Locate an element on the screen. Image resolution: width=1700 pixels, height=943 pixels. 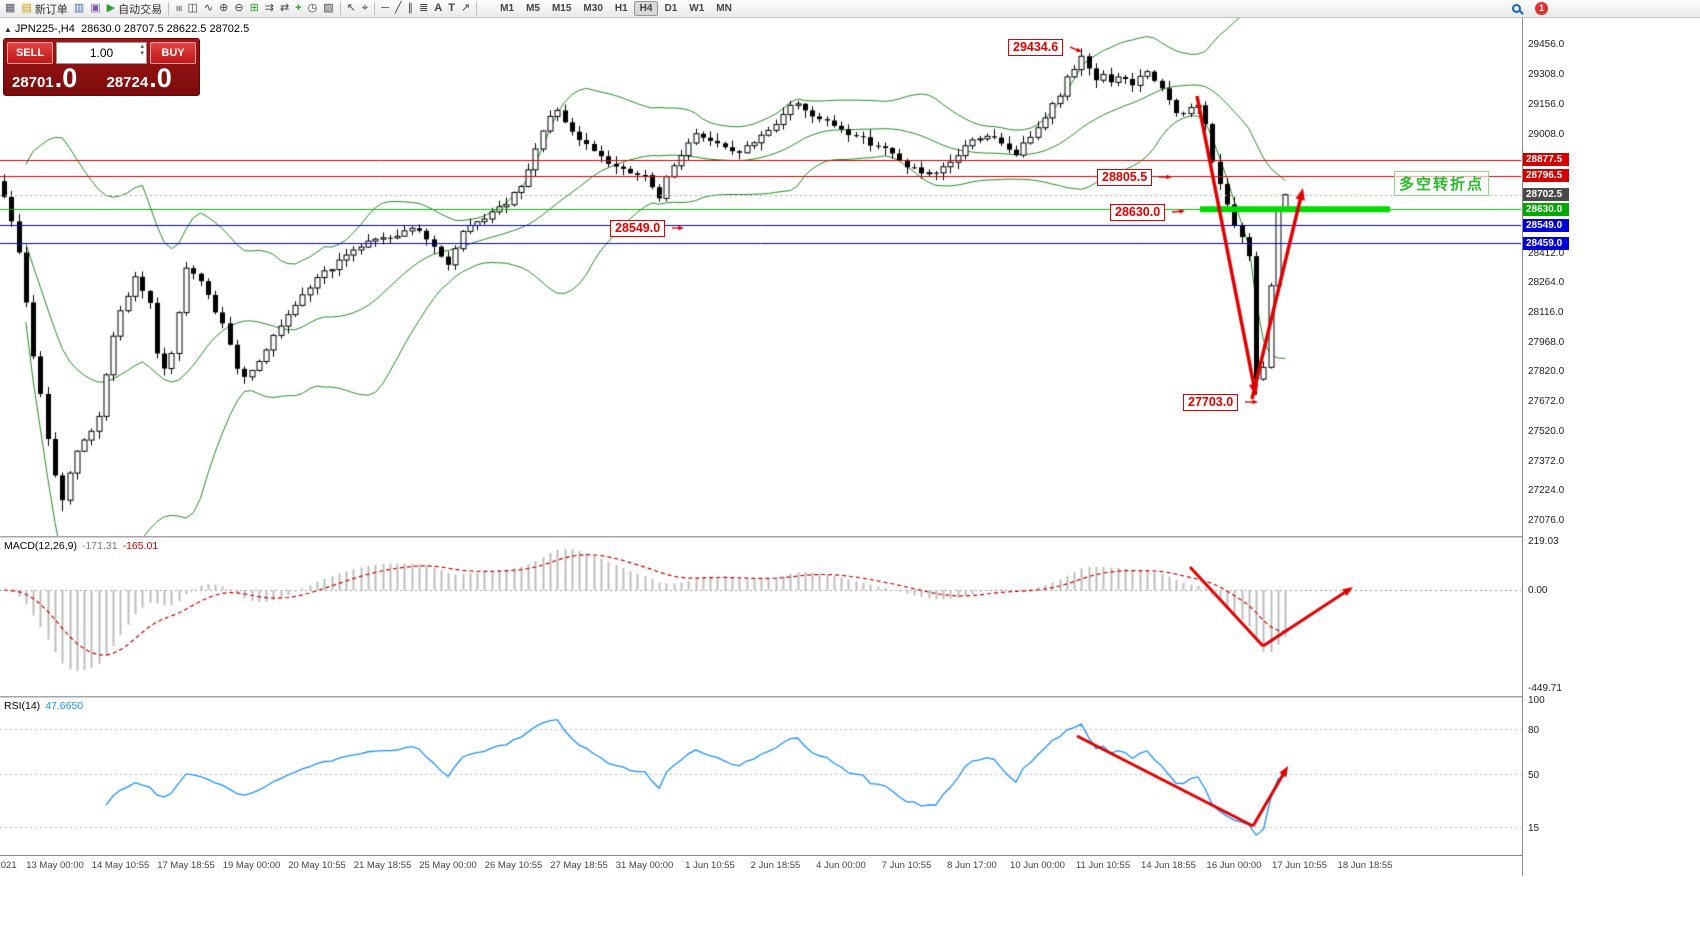
trendline-tool-icon: ╱ is located at coordinates (398, 8).